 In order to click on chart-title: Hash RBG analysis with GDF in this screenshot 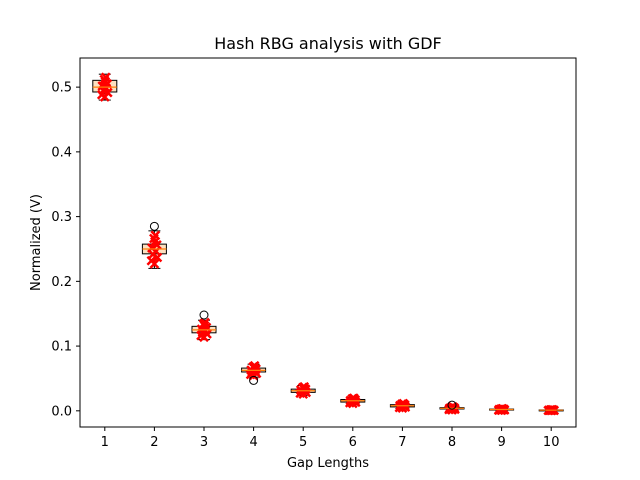, I will do `click(328, 43)`.